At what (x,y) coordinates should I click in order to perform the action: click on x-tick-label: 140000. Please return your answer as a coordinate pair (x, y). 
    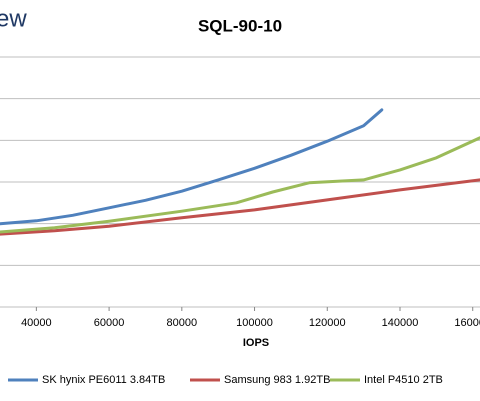
    Looking at the image, I should click on (400, 323).